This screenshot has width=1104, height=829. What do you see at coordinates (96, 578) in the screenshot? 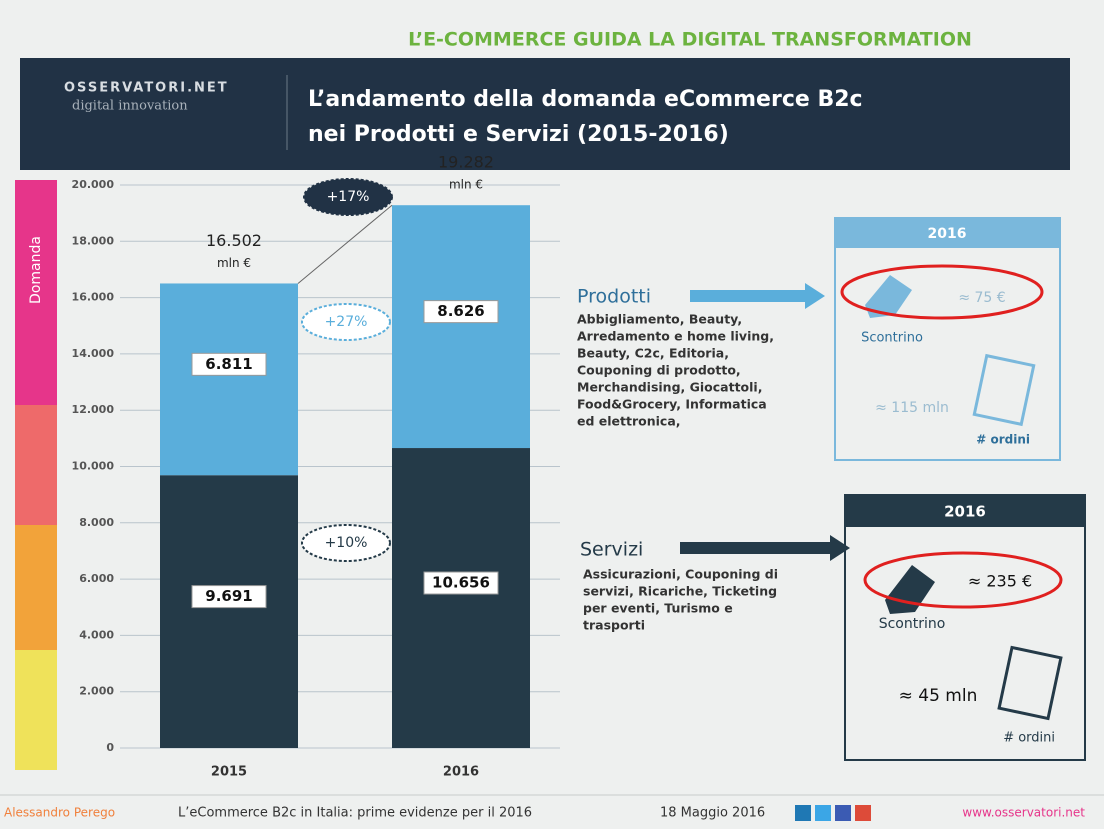
I see `y-tick-label: 6.000` at bounding box center [96, 578].